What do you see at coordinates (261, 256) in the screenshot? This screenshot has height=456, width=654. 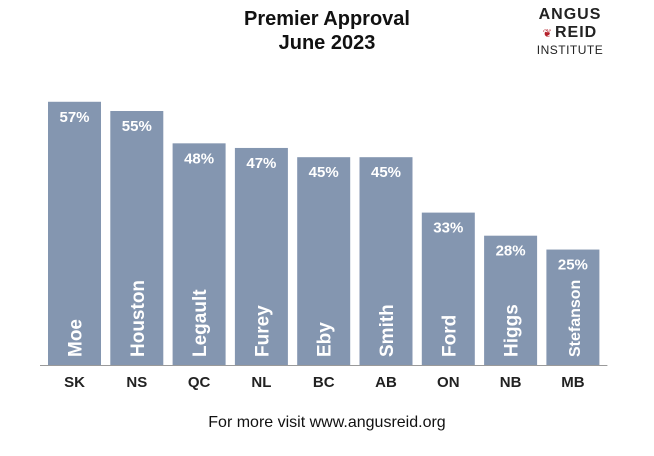 I see `bar-nl` at bounding box center [261, 256].